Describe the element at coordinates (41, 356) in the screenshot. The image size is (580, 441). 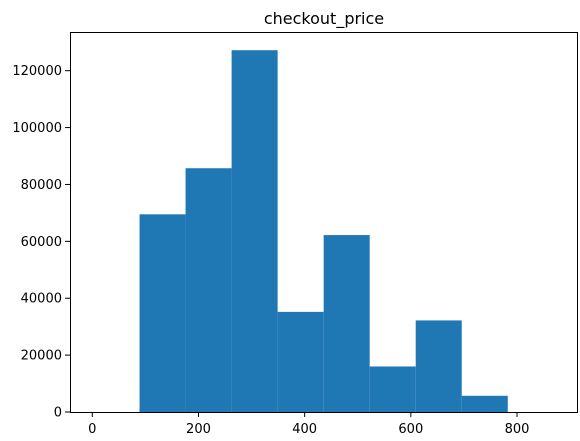
I see `y-tick-label: 20000` at that location.